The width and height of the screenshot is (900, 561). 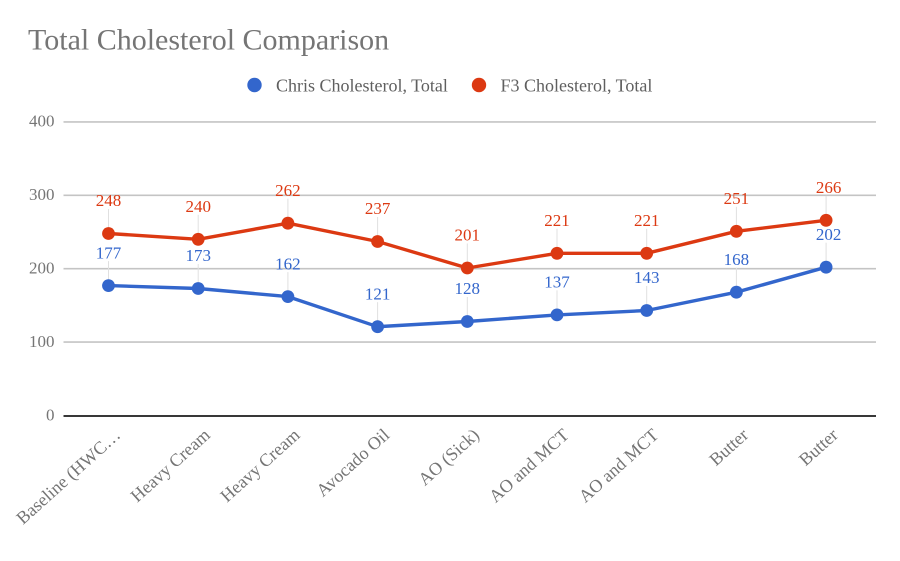 What do you see at coordinates (198, 255) in the screenshot?
I see `svg-text: 173` at bounding box center [198, 255].